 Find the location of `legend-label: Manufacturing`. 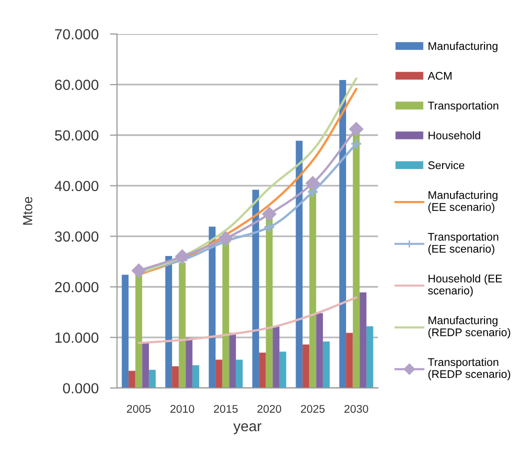

legend-label: Manufacturing is located at coordinates (463, 47).